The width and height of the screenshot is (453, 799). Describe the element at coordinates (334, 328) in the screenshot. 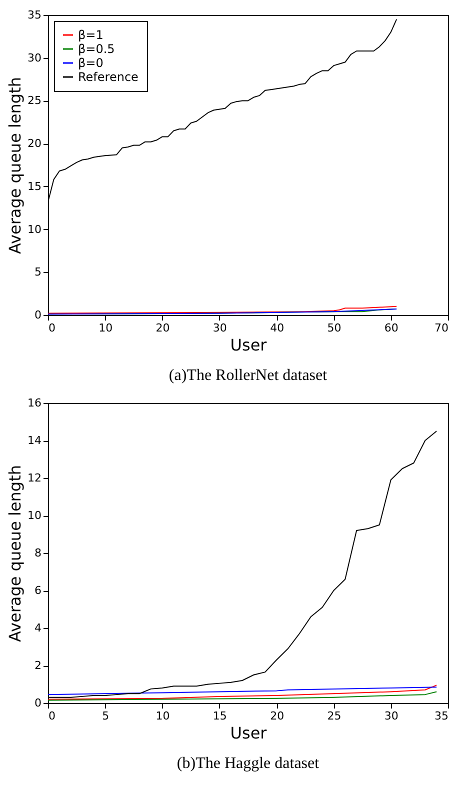

I see `x-tick-label: 50` at that location.